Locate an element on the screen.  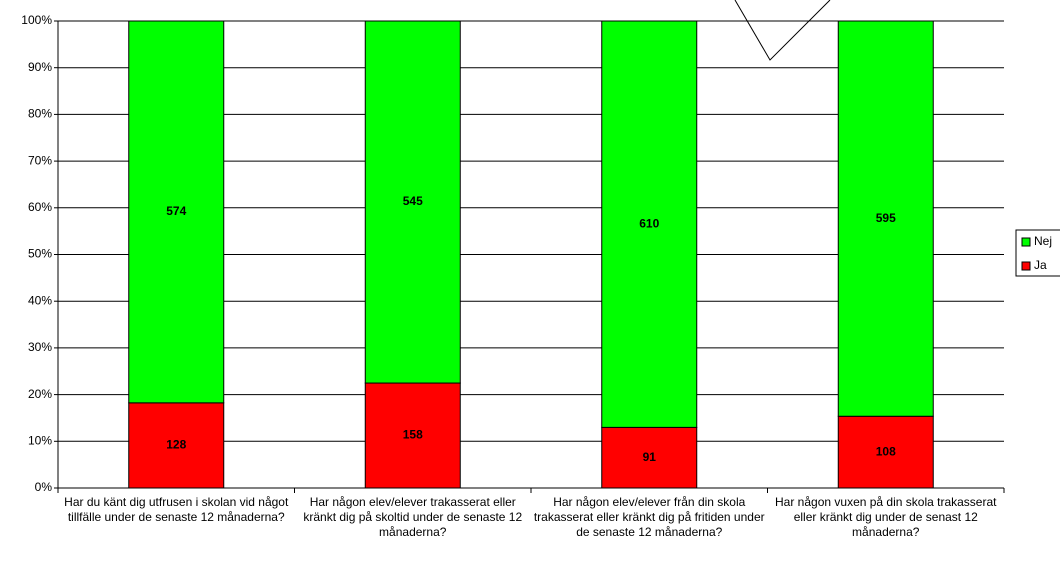
data-label: 610 is located at coordinates (649, 223).